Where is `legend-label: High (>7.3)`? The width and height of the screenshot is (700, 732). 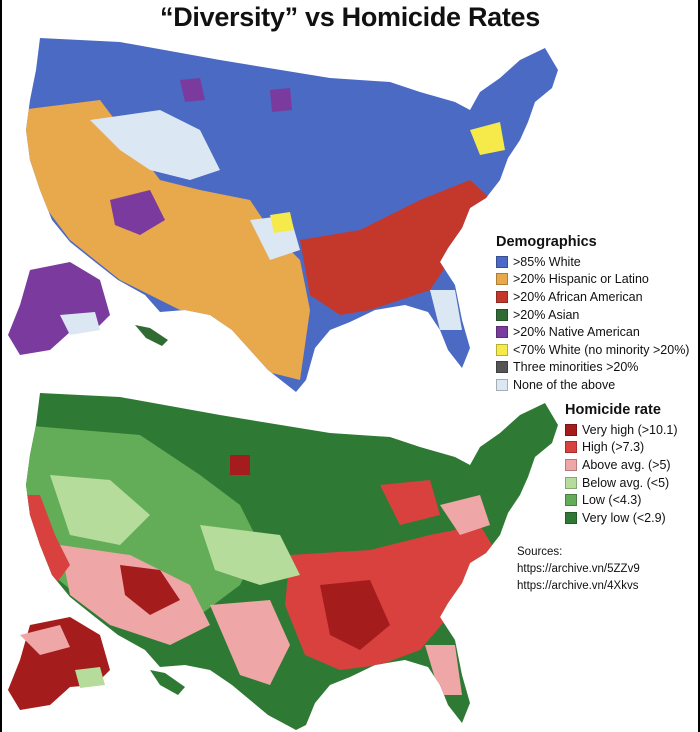
legend-label: High (>7.3) is located at coordinates (613, 447).